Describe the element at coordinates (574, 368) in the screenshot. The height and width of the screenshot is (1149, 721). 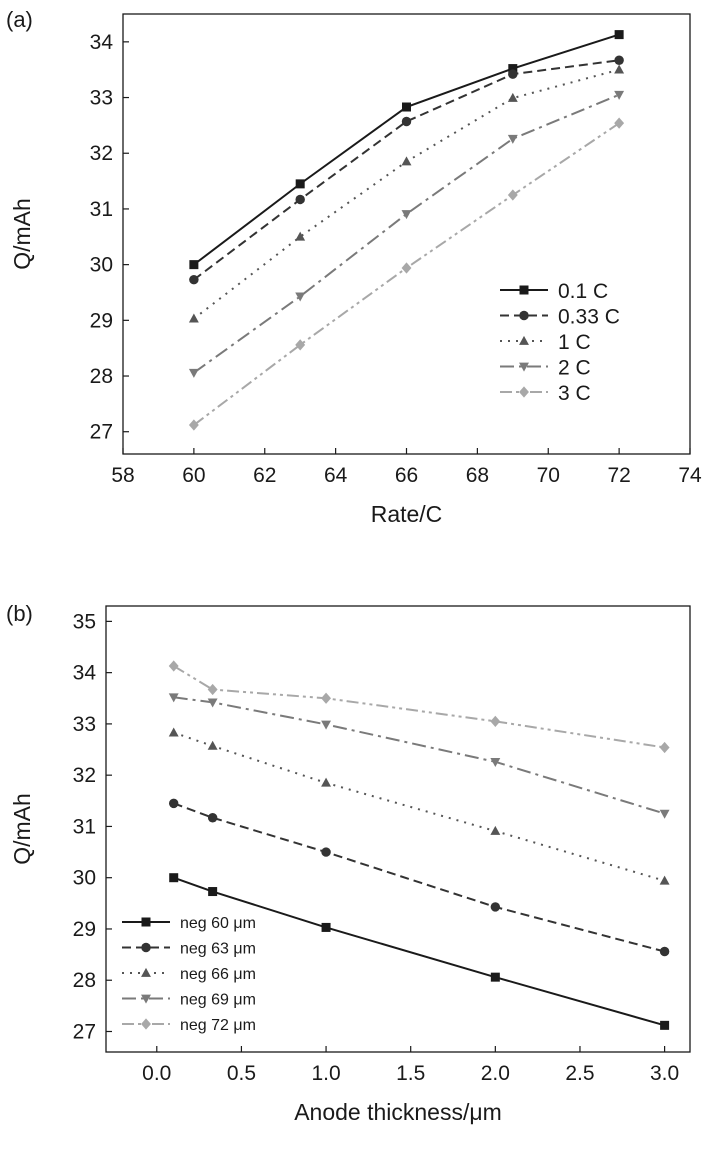
I see `panel-a-legend-label: 2 C` at that location.